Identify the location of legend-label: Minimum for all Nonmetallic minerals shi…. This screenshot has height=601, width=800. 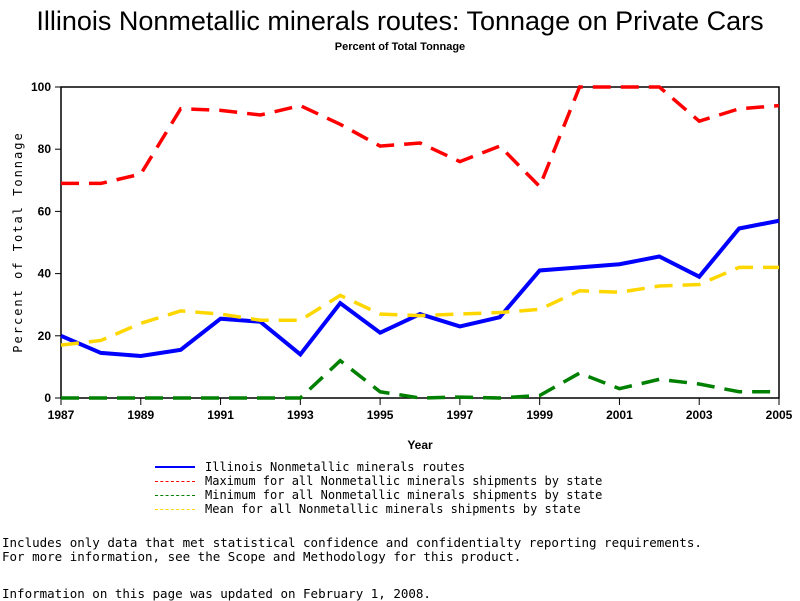
(403, 495).